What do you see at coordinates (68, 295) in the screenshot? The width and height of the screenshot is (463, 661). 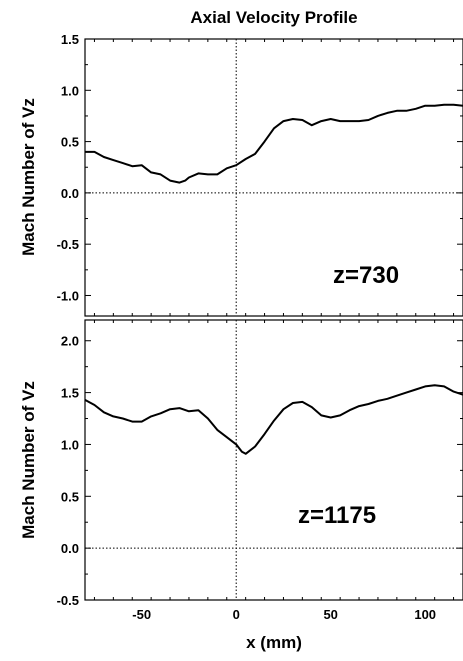 I see `y-tick-label: -1.0` at bounding box center [68, 295].